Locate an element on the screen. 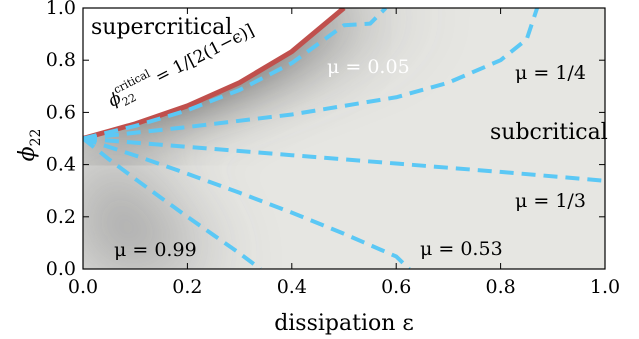  y-axis-title: ϕ22 is located at coordinates (29, 145).